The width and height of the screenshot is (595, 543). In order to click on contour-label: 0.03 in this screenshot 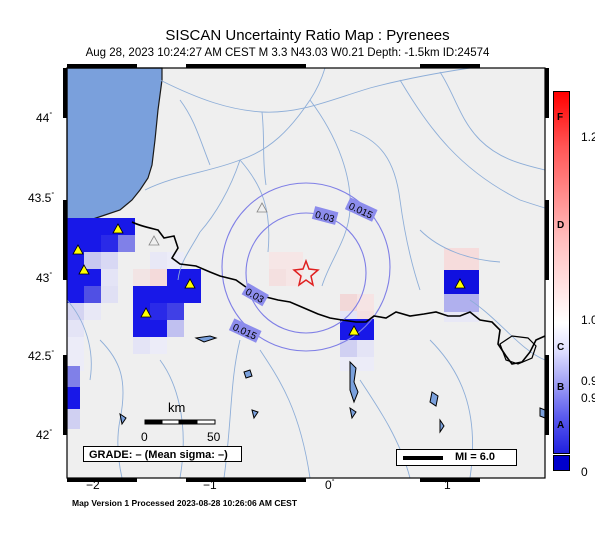, I will do `click(325, 218)`.